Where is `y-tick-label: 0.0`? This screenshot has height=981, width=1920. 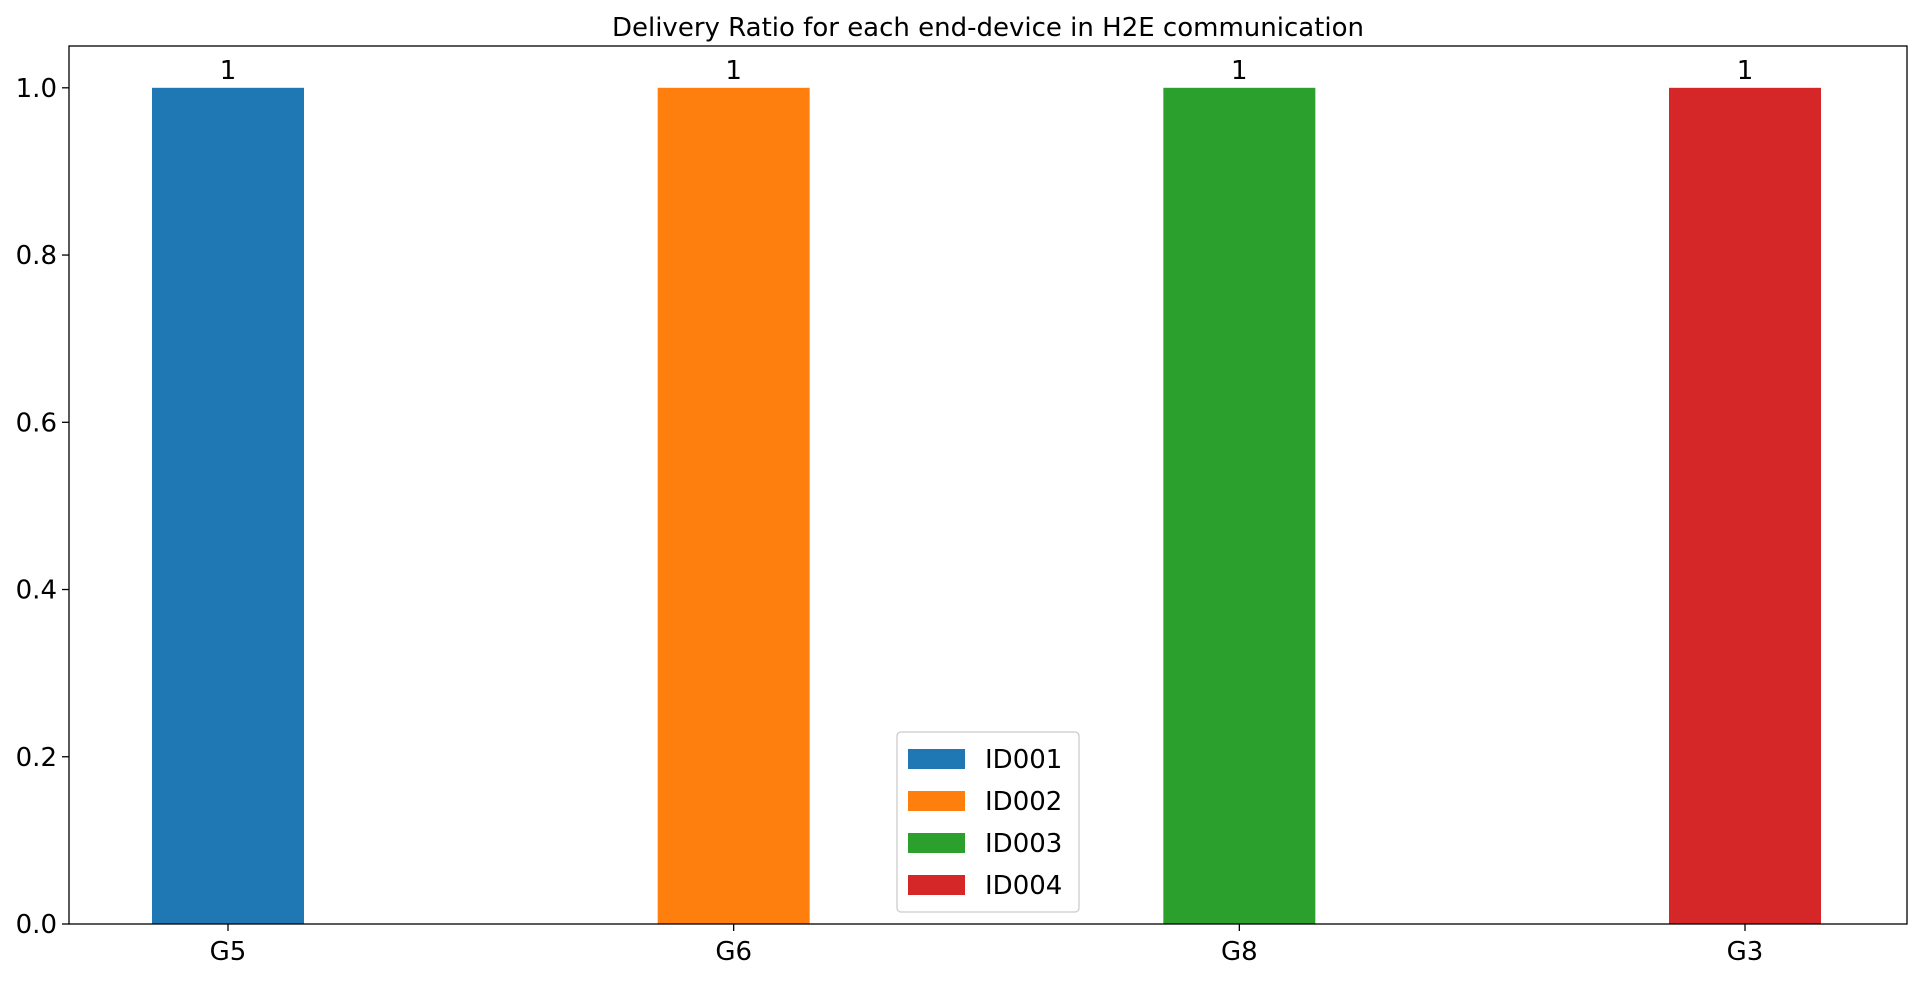 y-tick-label: 0.0 is located at coordinates (36, 925).